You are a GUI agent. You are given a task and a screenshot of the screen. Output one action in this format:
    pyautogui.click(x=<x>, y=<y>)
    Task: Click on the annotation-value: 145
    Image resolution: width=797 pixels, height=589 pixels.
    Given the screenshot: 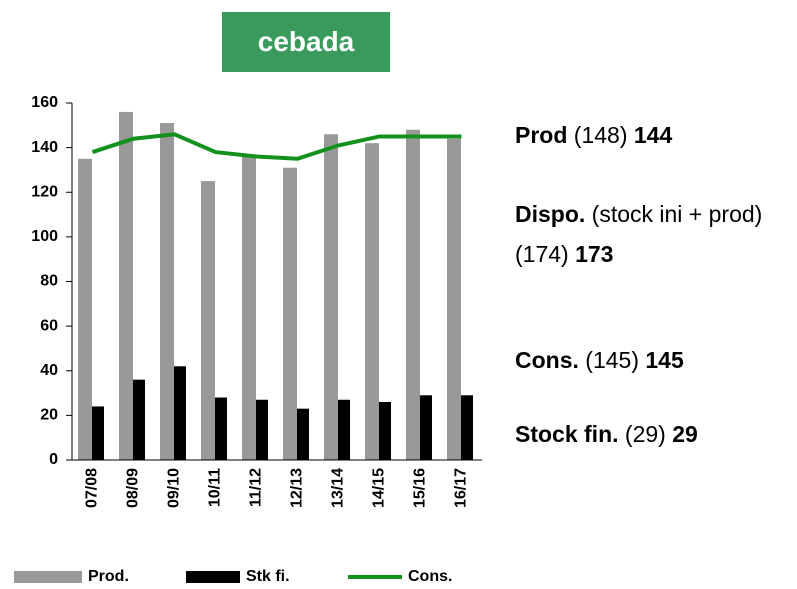 What is the action you would take?
    pyautogui.click(x=664, y=360)
    